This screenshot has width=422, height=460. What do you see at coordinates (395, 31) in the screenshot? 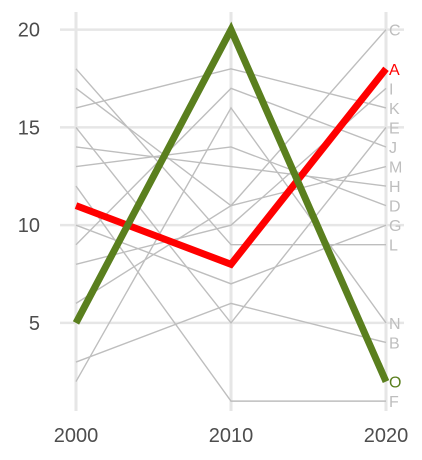
I see `series-end-label-C: C` at bounding box center [395, 31].